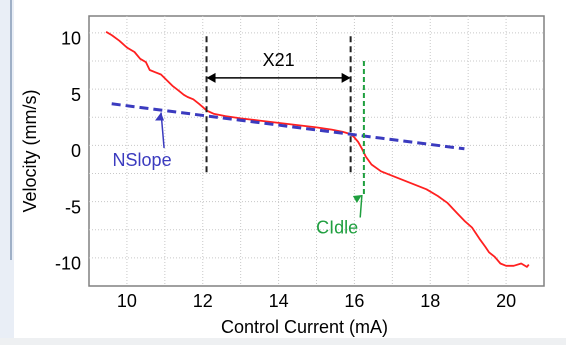  Describe the element at coordinates (73, 207) in the screenshot. I see `y-tick-label: -5` at that location.